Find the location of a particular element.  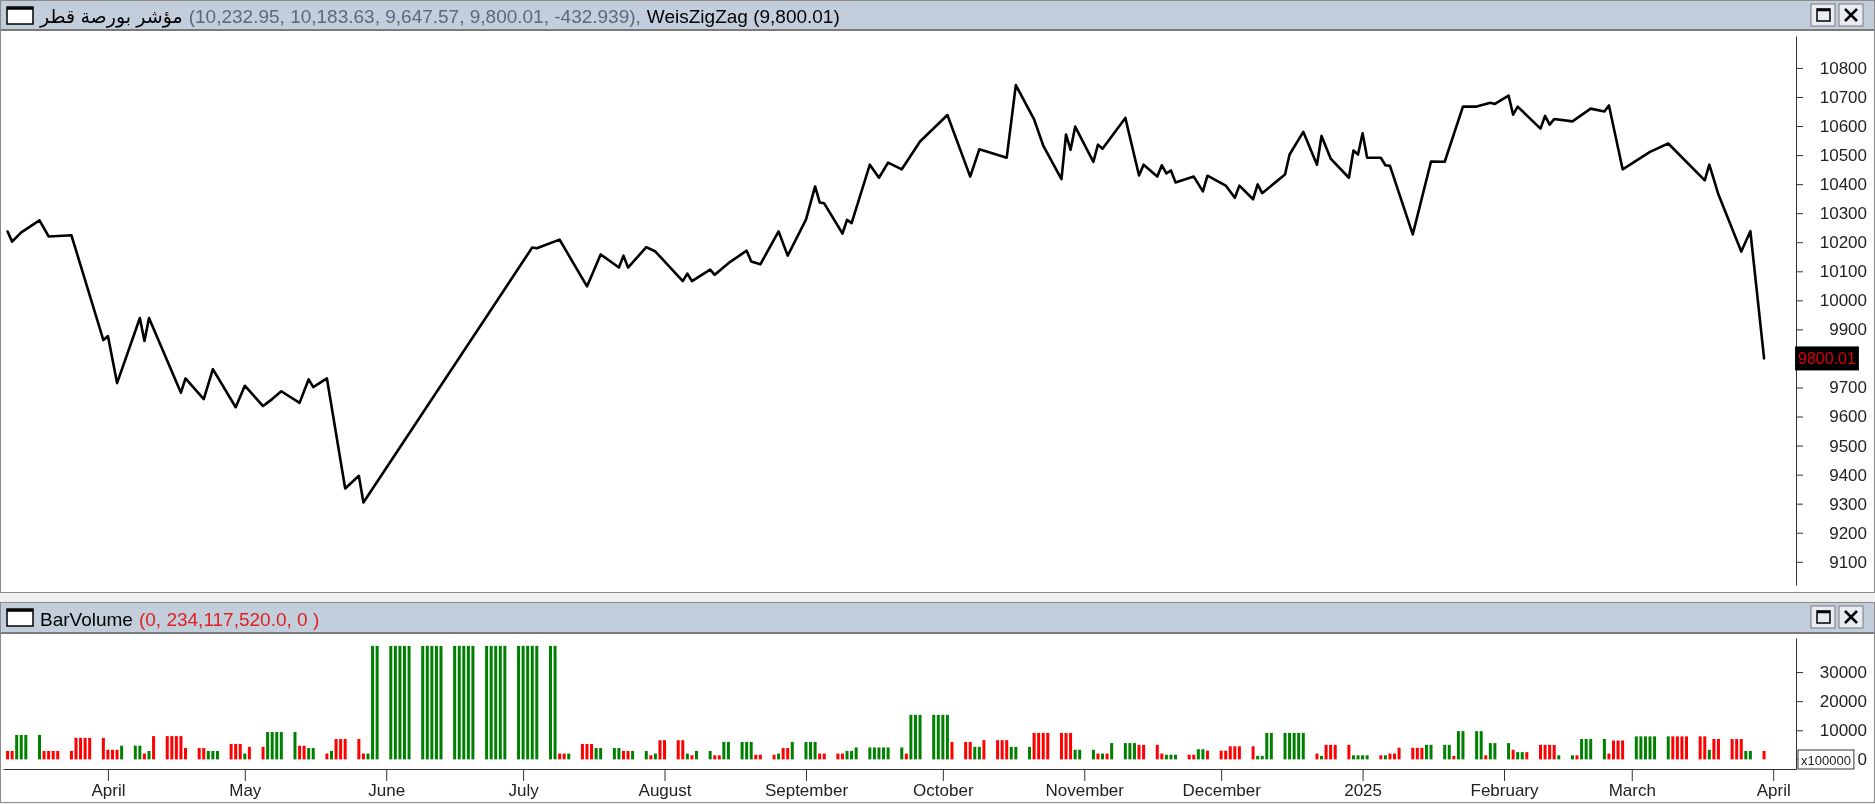

y-tick-label: 10300 is located at coordinates (1843, 214).